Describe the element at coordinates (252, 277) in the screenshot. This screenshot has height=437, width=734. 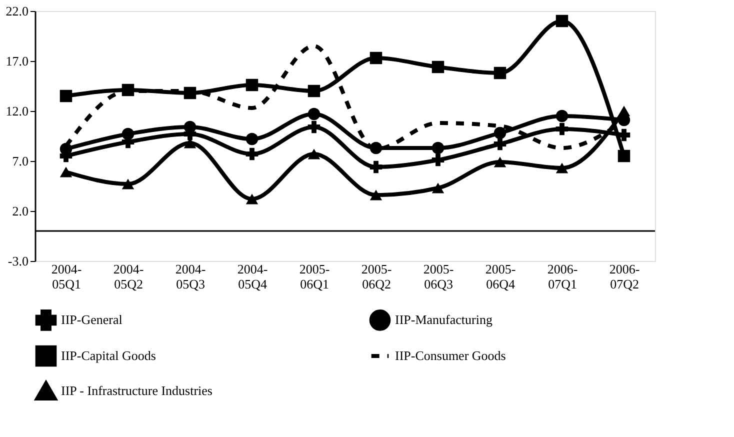
I see `x-tick-label: 2004-05Q4` at that location.